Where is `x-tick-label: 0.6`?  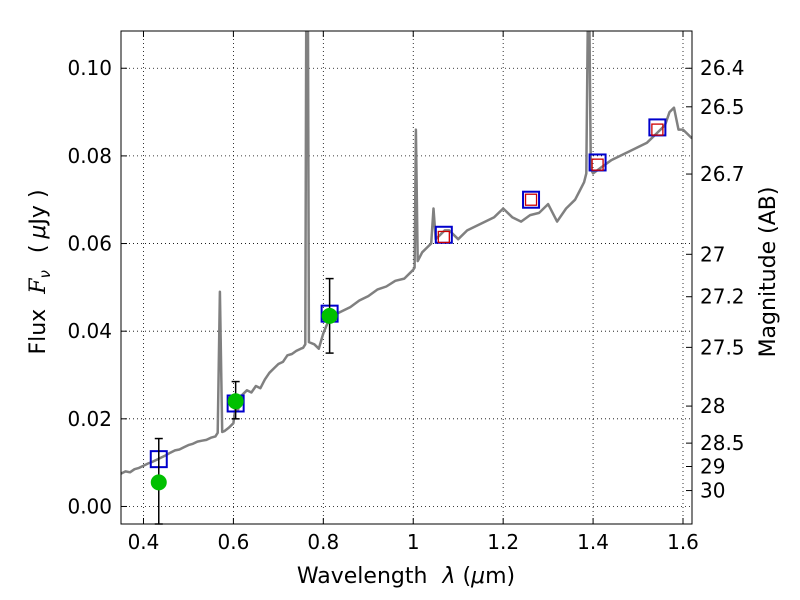
x-tick-label: 0.6 is located at coordinates (233, 542).